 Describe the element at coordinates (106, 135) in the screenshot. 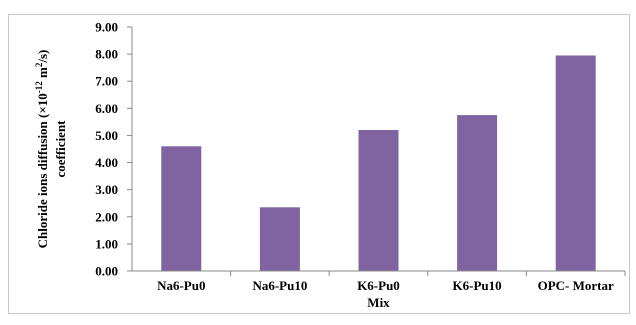

I see `y-tick-label: 5.00` at that location.